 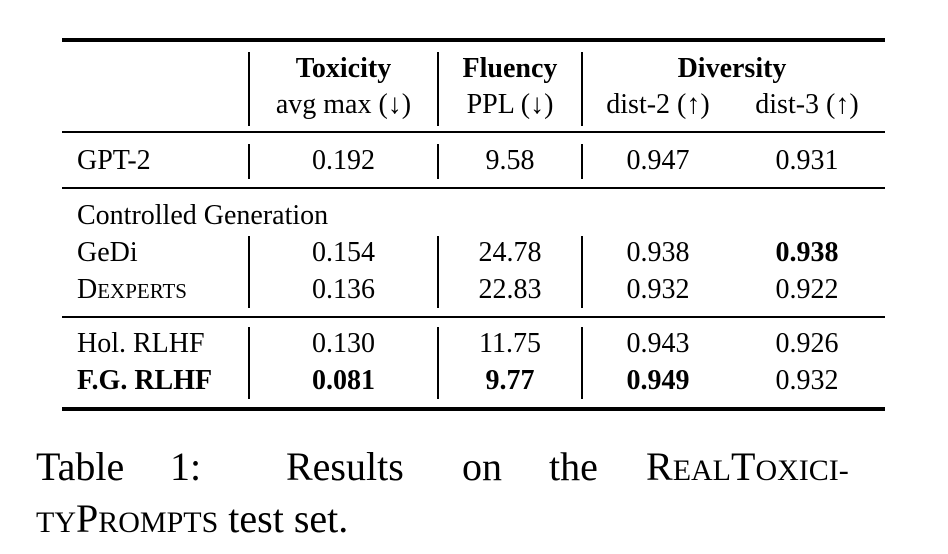 I want to click on cell-ppl: 22.83, so click(x=510, y=289).